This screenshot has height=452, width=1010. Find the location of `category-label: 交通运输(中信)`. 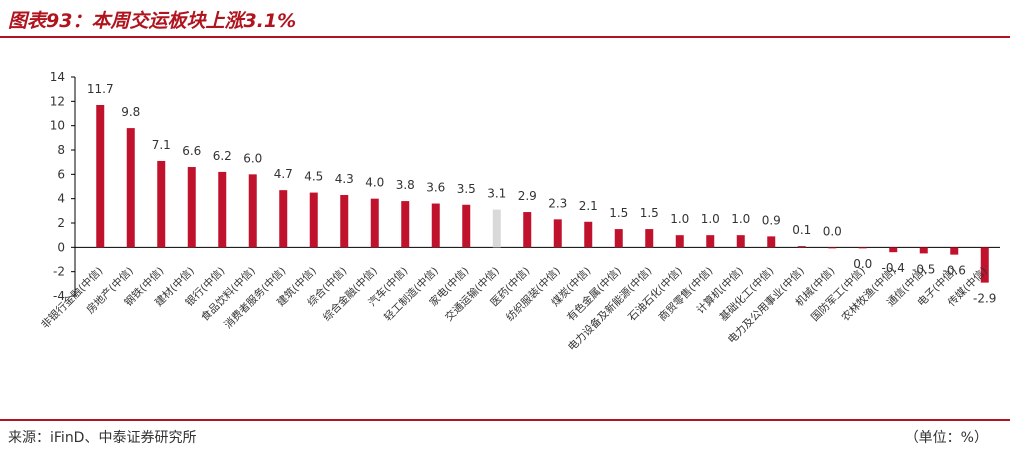

category-label: 交通运输(中信) is located at coordinates (472, 294).